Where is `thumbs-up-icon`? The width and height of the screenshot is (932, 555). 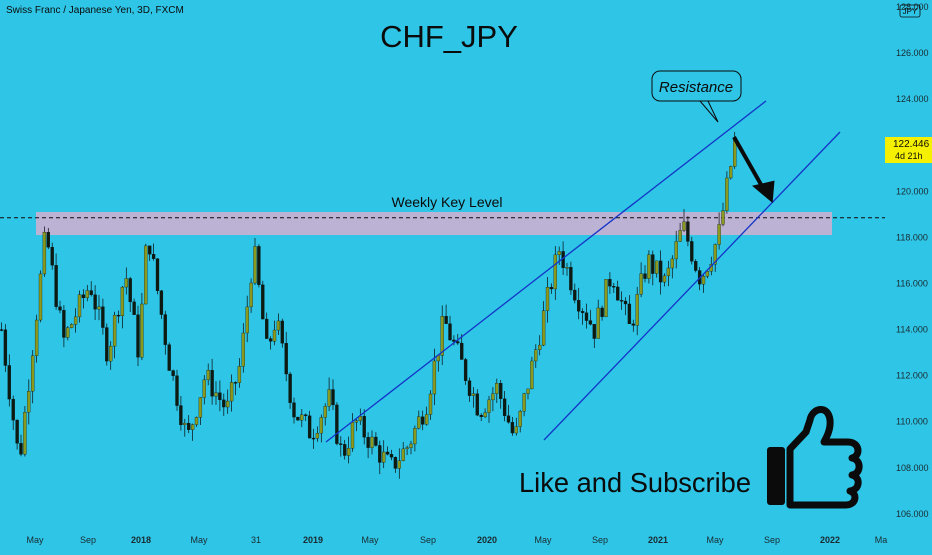
thumbs-up-icon is located at coordinates (815, 457).